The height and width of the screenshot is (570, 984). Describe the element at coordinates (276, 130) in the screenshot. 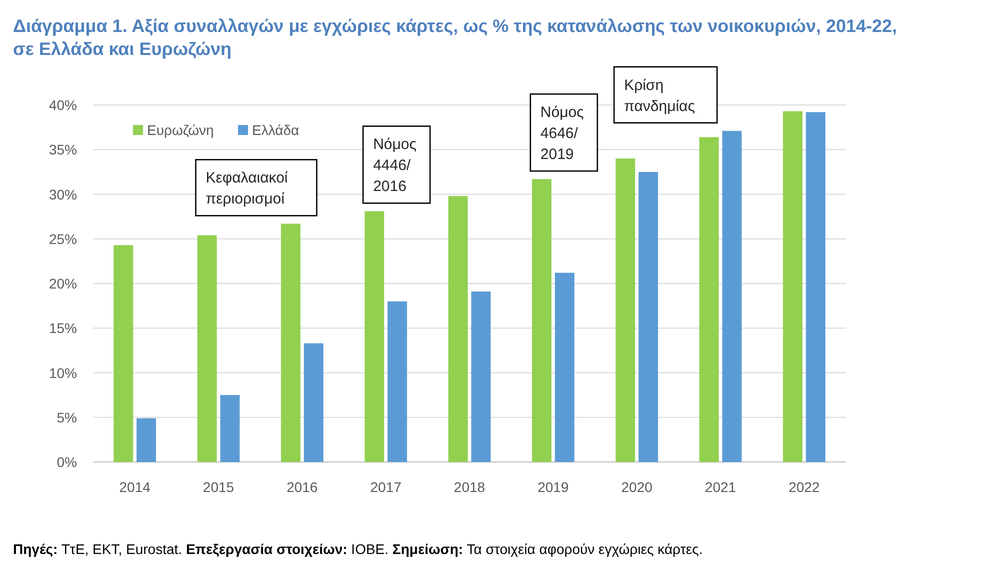

I see `legend-label: Ελλάδα` at that location.